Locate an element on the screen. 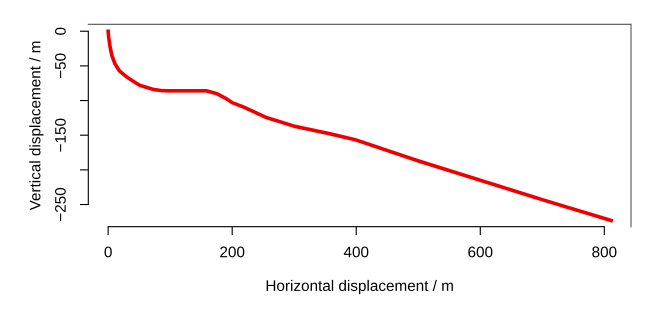 The width and height of the screenshot is (658, 325). x-tick-label: 400 is located at coordinates (356, 252).